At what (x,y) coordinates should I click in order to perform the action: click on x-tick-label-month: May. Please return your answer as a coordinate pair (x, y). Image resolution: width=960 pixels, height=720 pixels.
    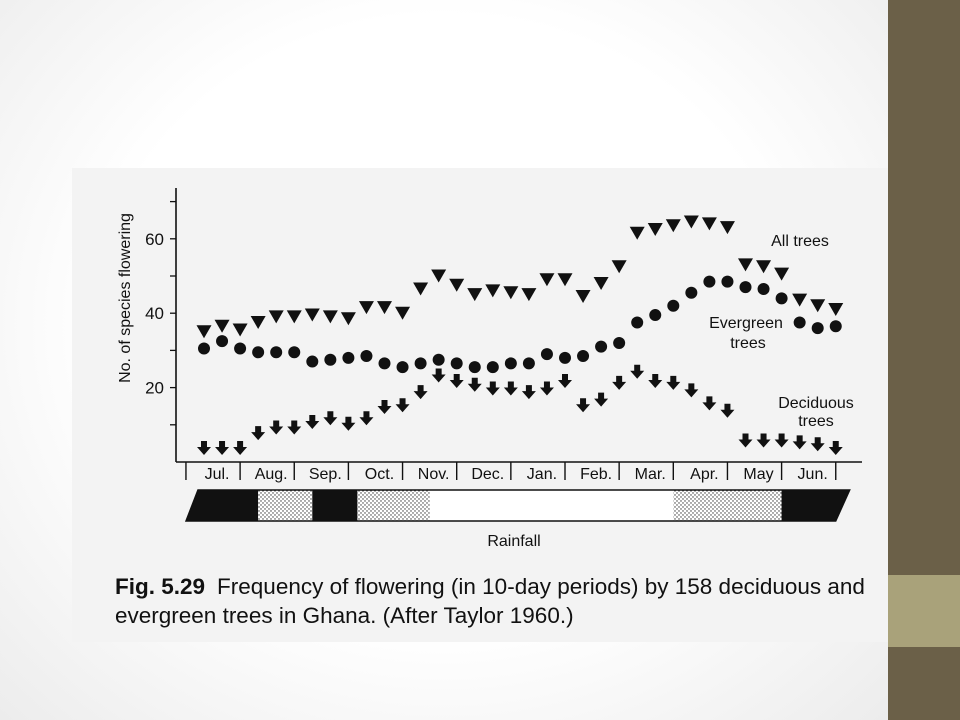
    Looking at the image, I should click on (758, 474).